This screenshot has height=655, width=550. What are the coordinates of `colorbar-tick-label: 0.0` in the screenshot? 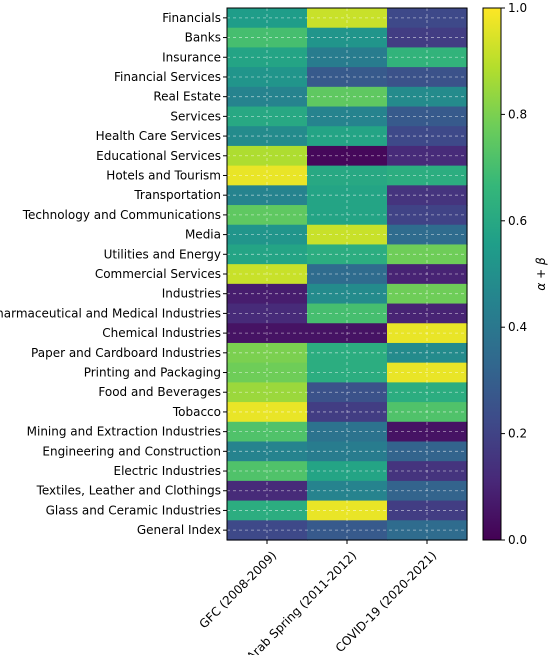 It's located at (517, 540).